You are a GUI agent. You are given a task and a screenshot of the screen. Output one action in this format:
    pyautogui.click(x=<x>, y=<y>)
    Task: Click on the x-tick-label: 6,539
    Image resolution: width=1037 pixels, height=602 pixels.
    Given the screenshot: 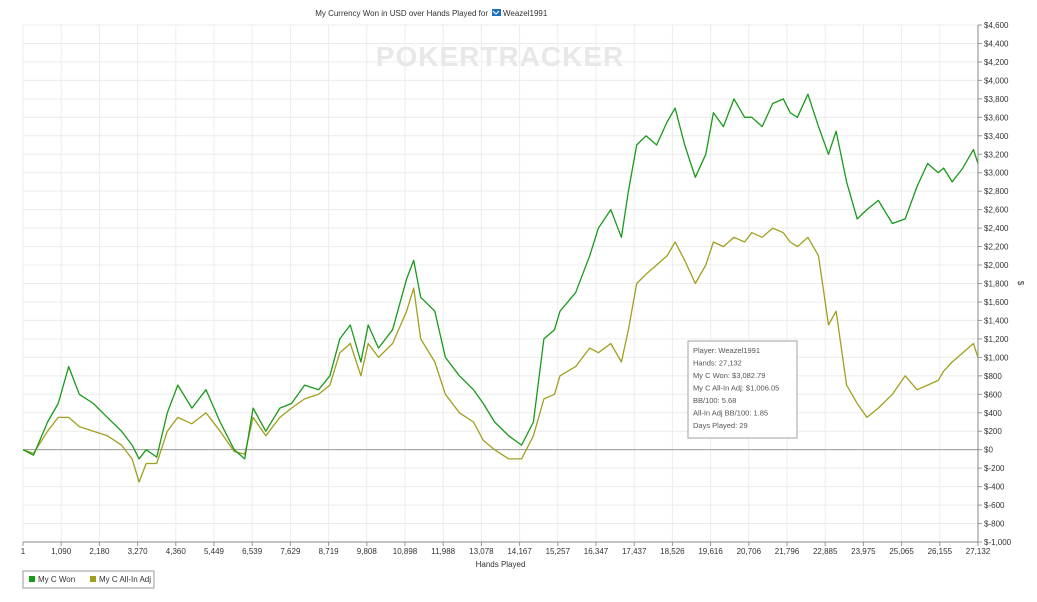 What is the action you would take?
    pyautogui.click(x=252, y=551)
    